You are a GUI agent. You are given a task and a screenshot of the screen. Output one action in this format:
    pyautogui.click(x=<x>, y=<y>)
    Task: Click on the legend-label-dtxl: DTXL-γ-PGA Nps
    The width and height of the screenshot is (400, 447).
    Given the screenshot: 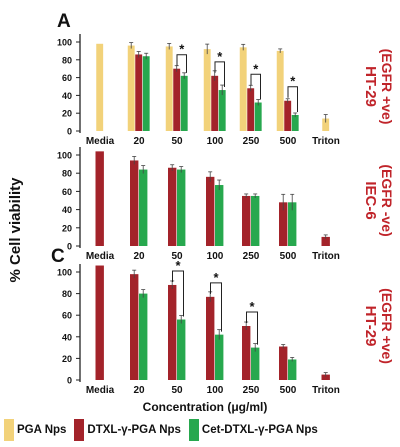 What is the action you would take?
    pyautogui.click(x=134, y=430)
    